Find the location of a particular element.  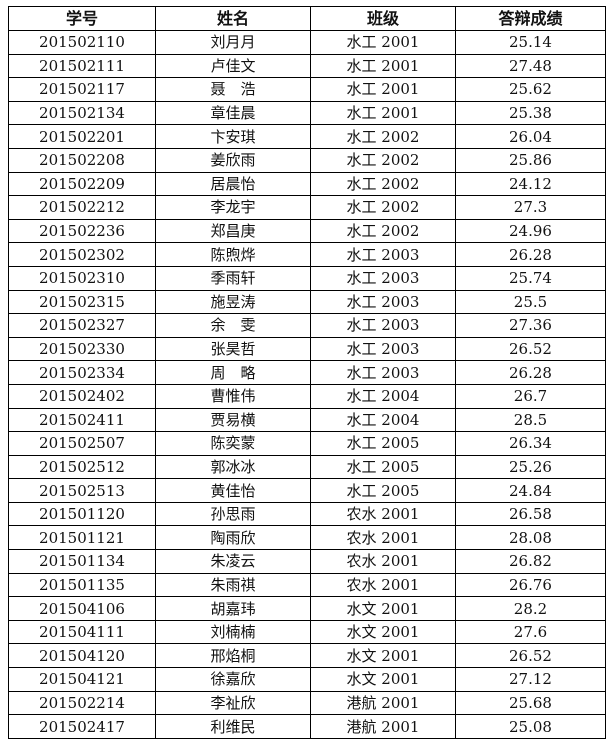

student-id-cell: 201502315 is located at coordinates (82, 302).